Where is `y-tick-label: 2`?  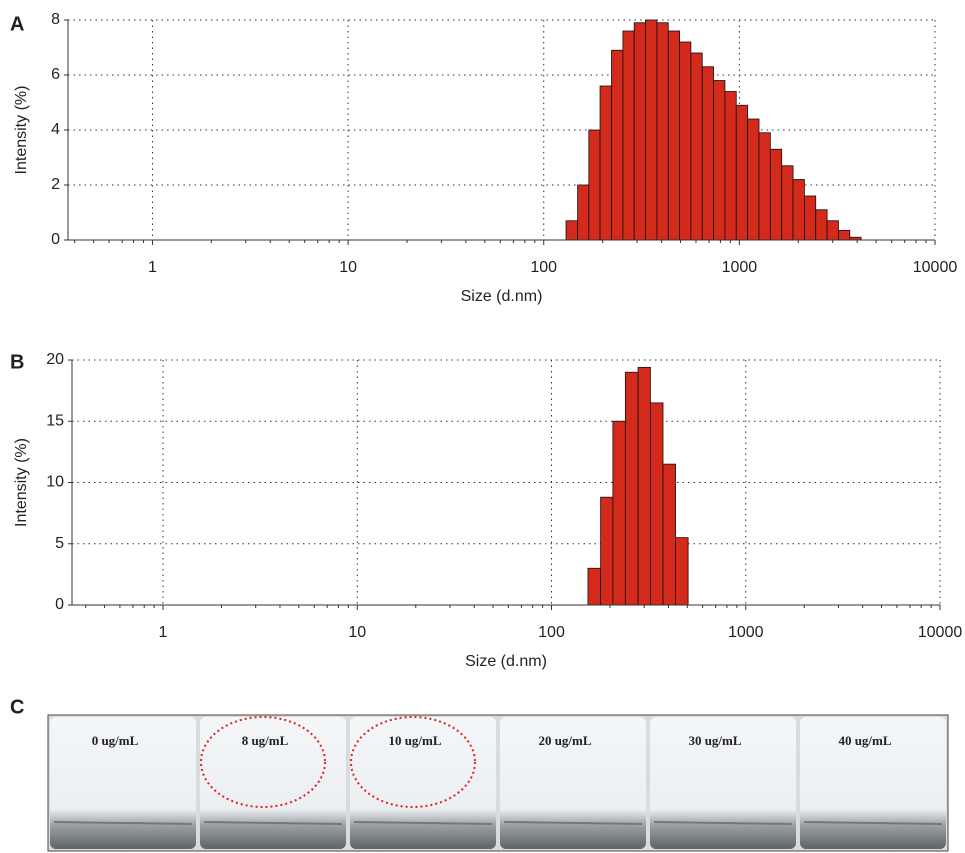 y-tick-label: 2 is located at coordinates (55, 184).